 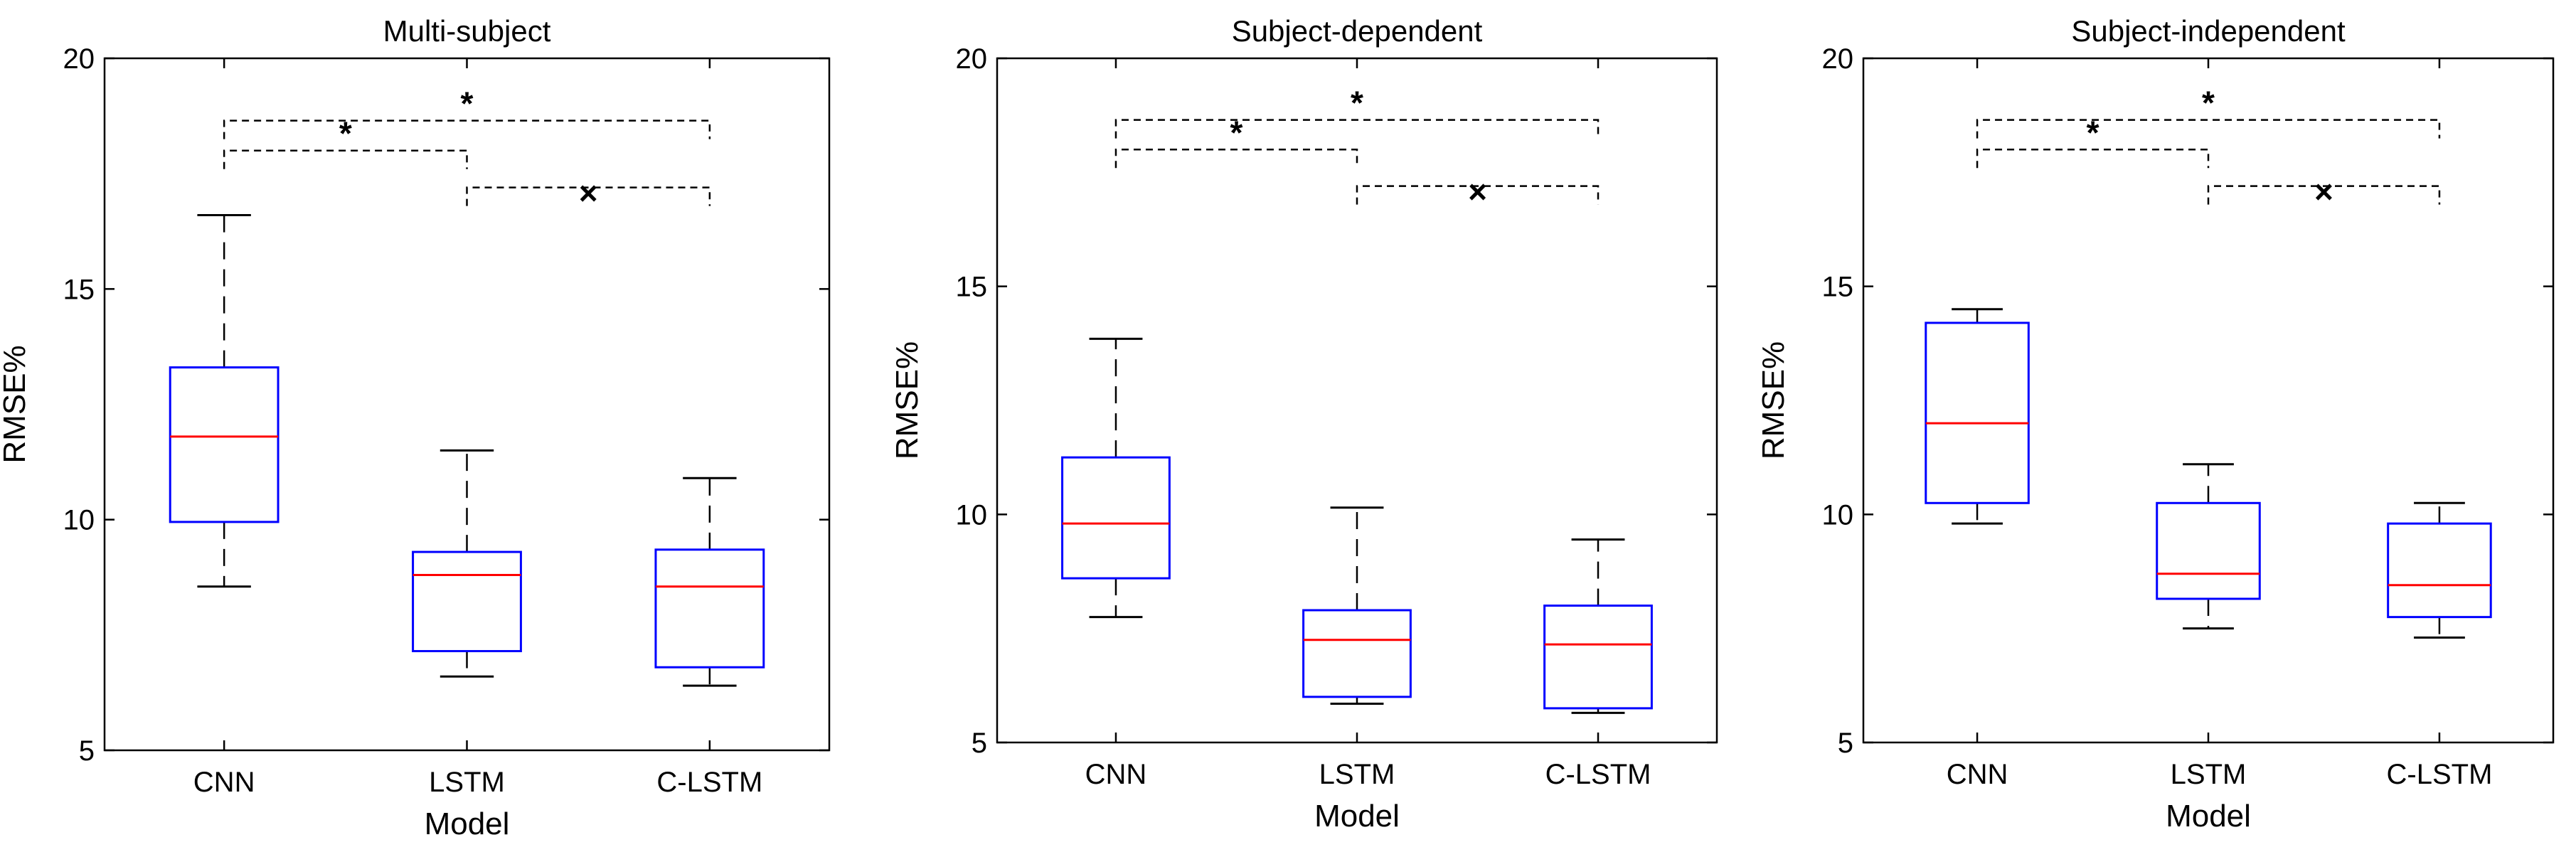 What do you see at coordinates (1357, 31) in the screenshot?
I see `chart-title: Subject-dependent` at bounding box center [1357, 31].